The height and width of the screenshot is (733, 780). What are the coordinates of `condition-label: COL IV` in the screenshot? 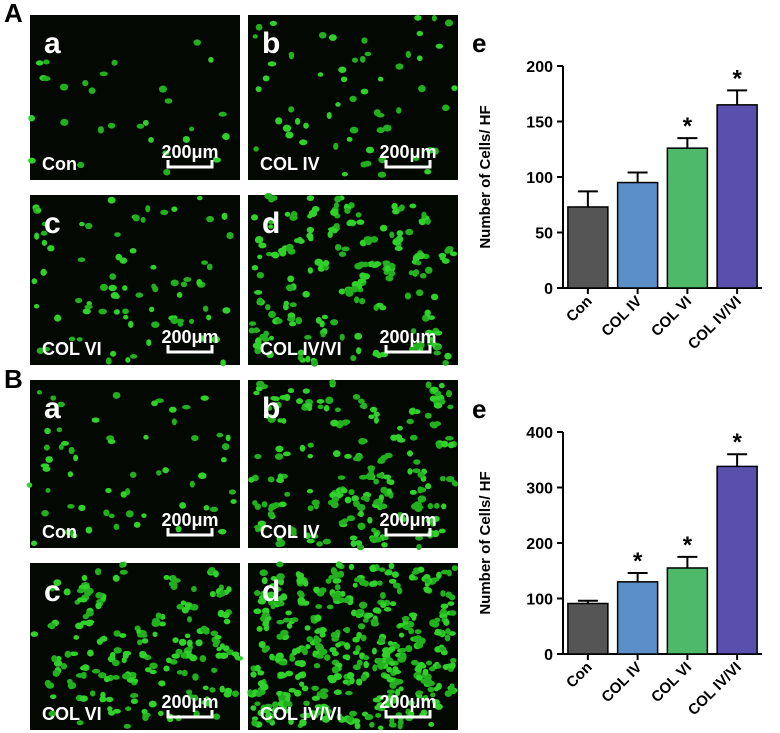 It's located at (290, 532).